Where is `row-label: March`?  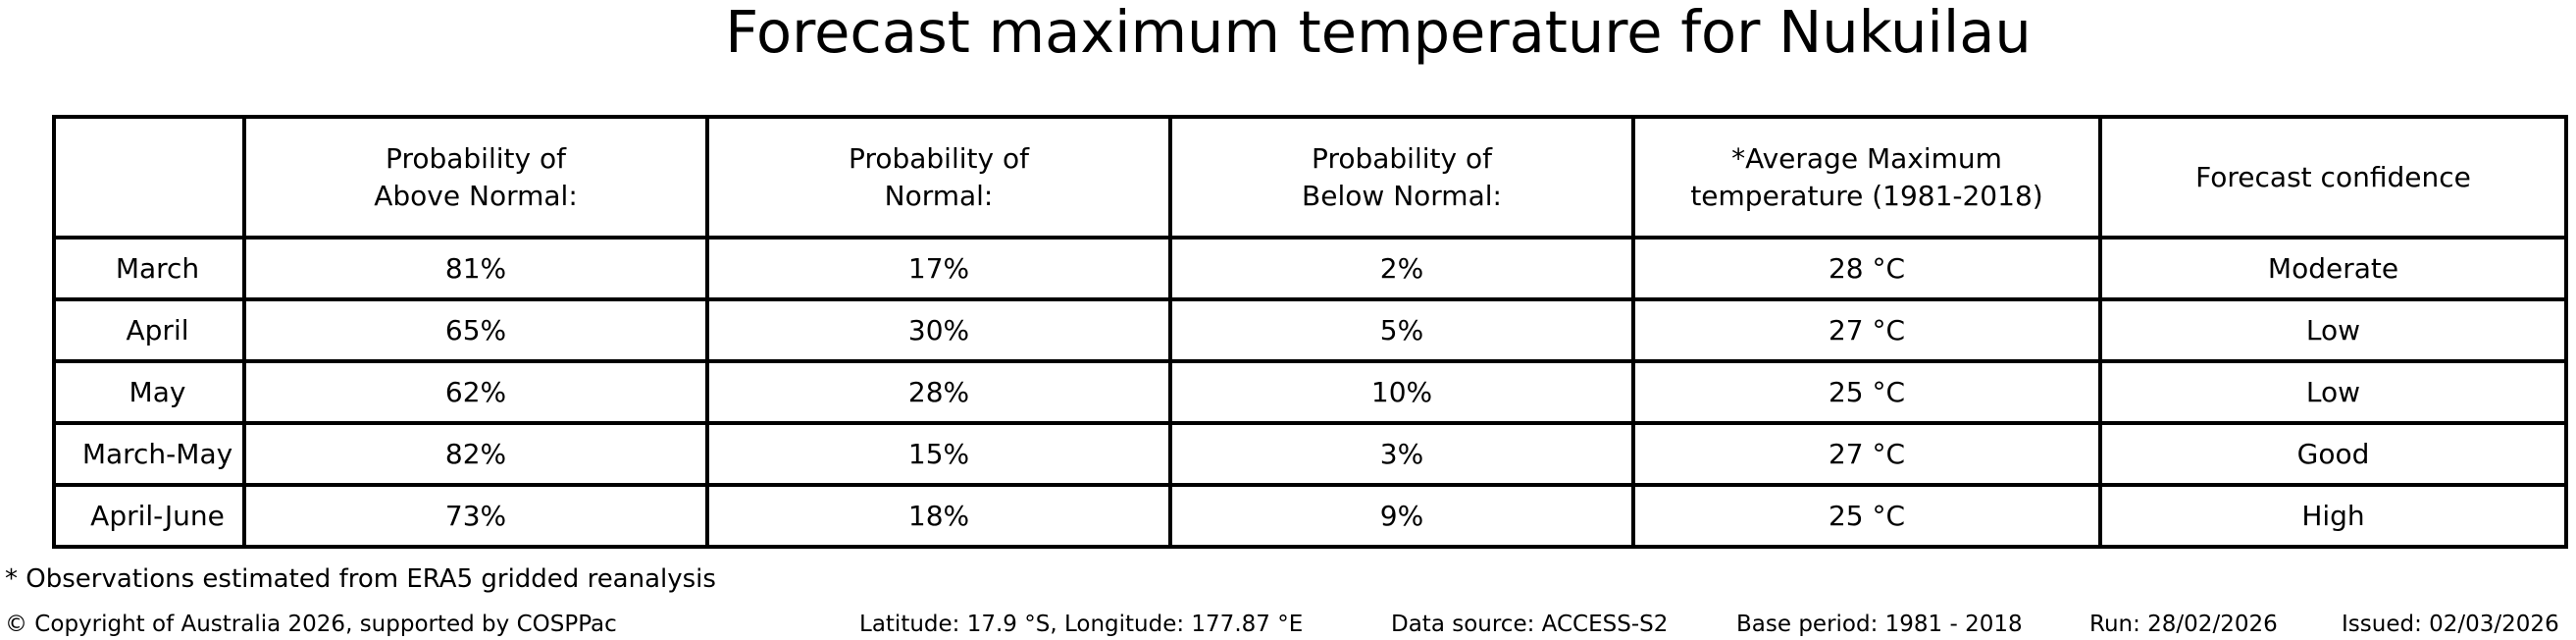
row-label: March is located at coordinates (149, 268).